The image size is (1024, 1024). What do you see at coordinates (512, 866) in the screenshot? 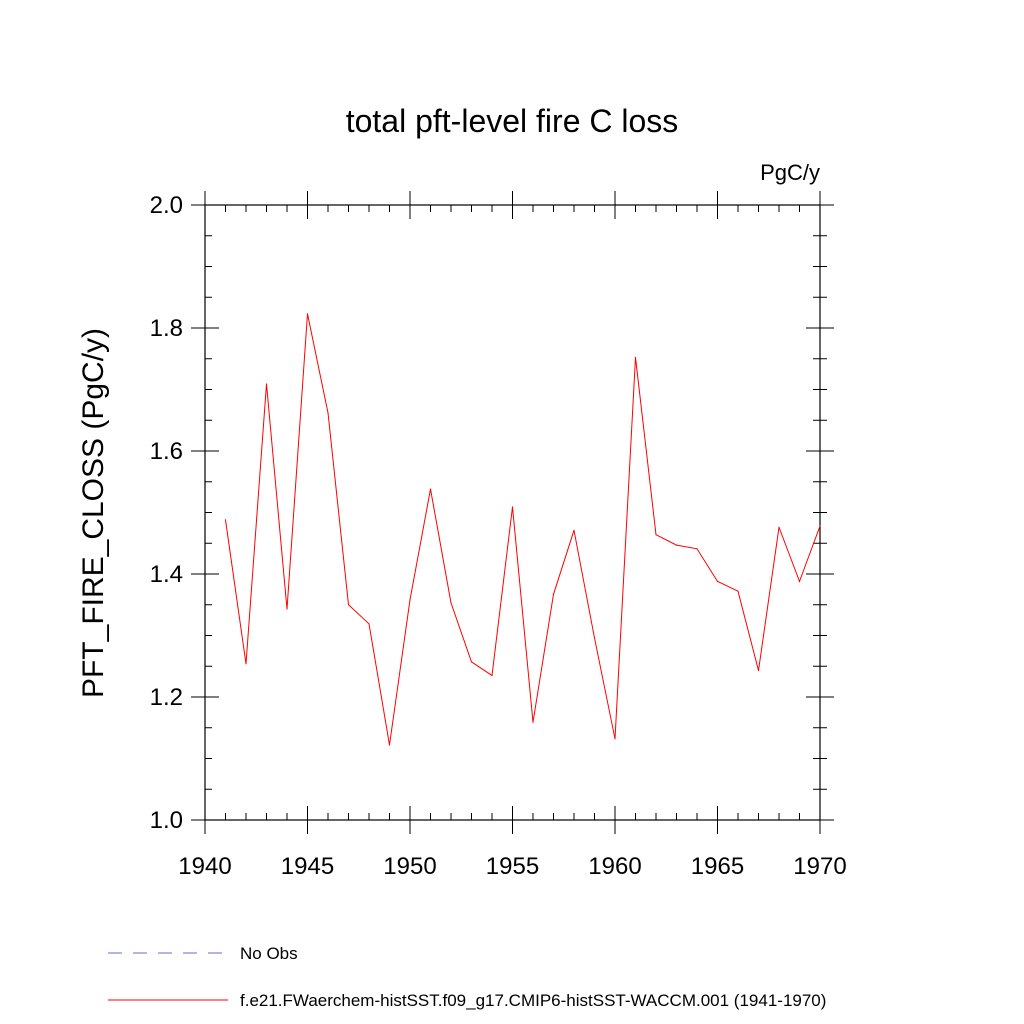
I see `x-tick-label: 1955` at bounding box center [512, 866].